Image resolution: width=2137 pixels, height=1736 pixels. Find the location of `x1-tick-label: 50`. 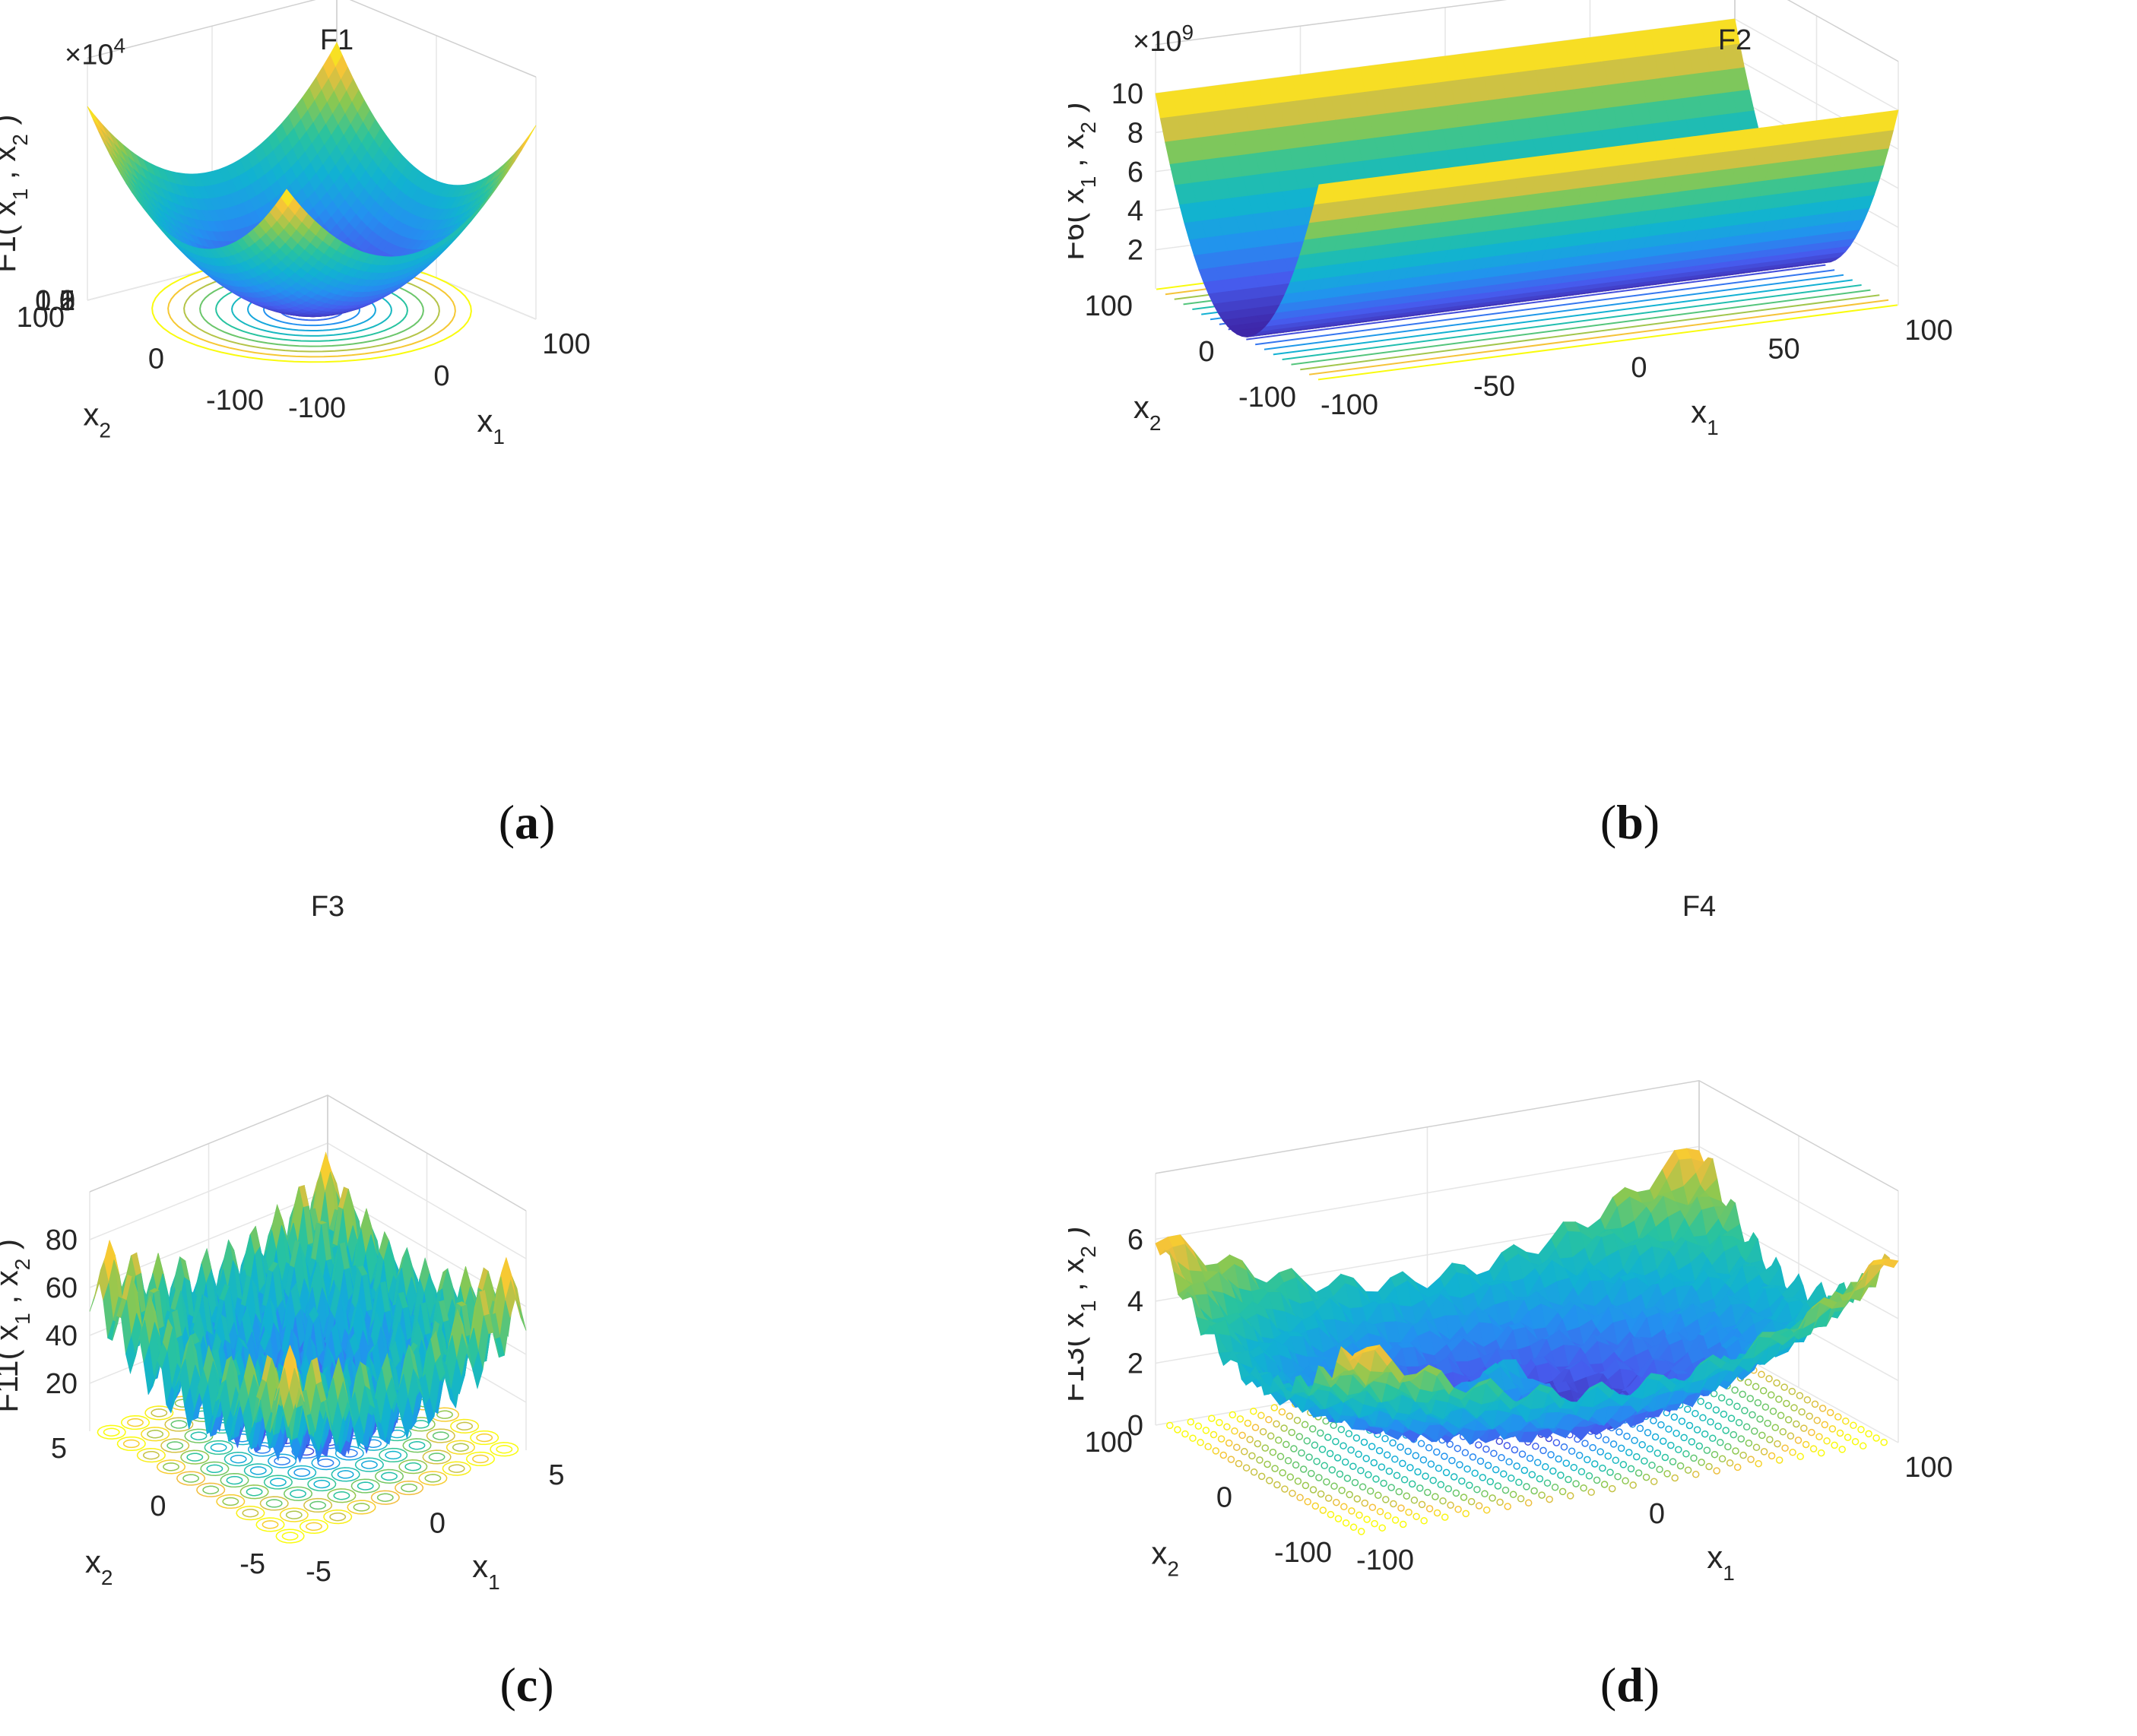

x1-tick-label: 50 is located at coordinates (1783, 350).